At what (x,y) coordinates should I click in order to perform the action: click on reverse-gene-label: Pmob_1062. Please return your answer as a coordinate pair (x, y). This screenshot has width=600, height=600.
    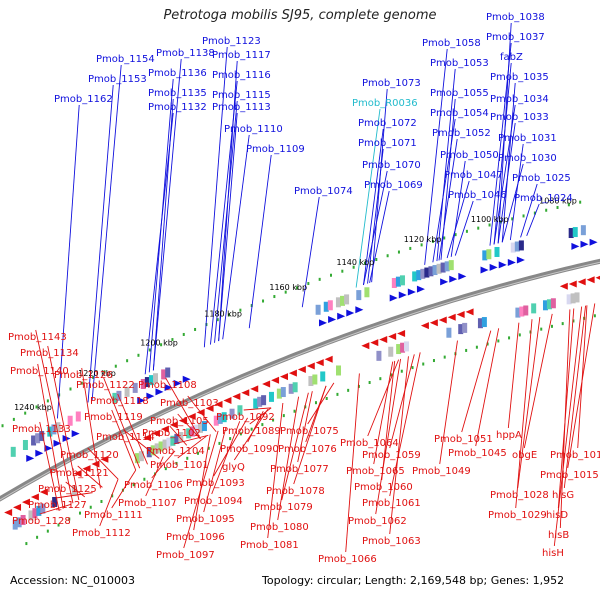
    Looking at the image, I should click on (377, 521).